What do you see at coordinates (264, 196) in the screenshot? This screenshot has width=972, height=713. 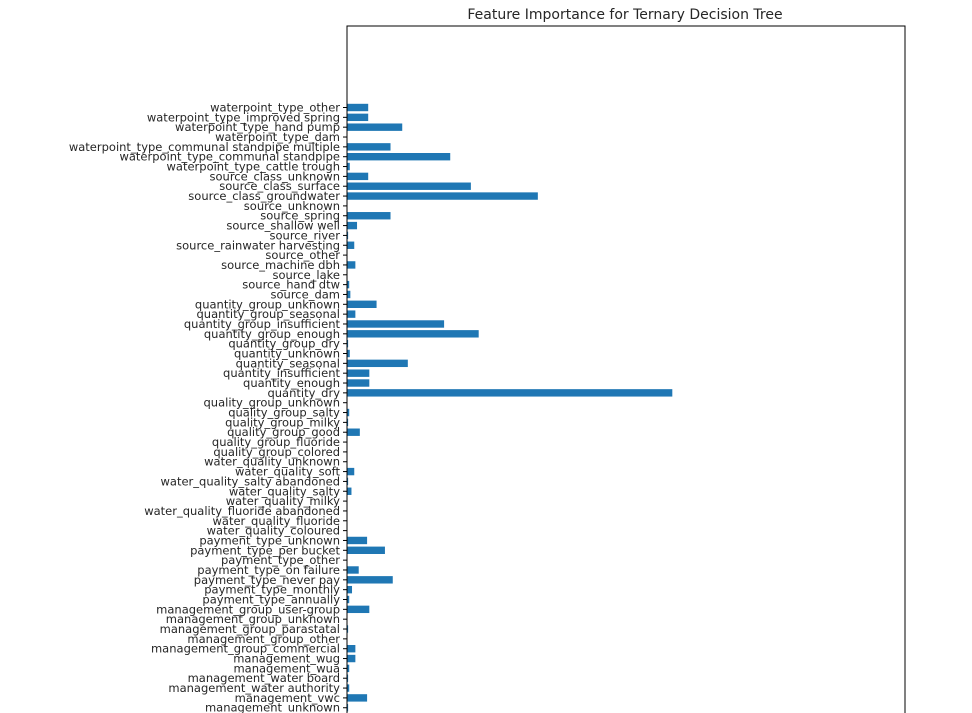 I see `y-tick-label: source_class_groundwater` at bounding box center [264, 196].